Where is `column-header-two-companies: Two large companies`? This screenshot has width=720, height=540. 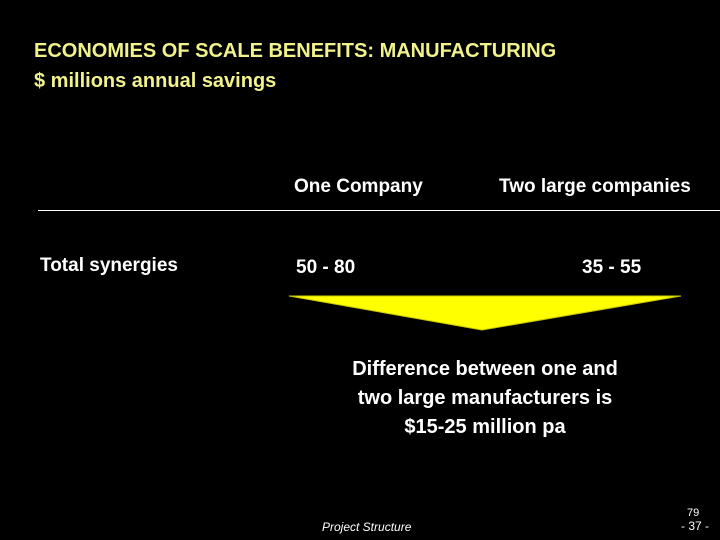 column-header-two-companies: Two large companies is located at coordinates (595, 186).